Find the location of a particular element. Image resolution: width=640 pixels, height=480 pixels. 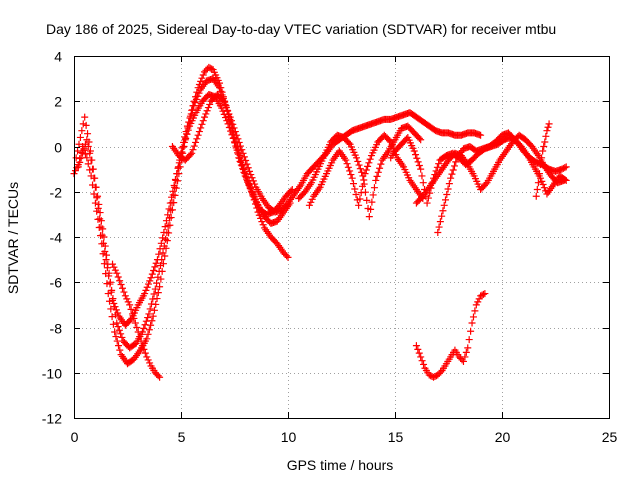

series-trace-d is located at coordinates (136, 320).